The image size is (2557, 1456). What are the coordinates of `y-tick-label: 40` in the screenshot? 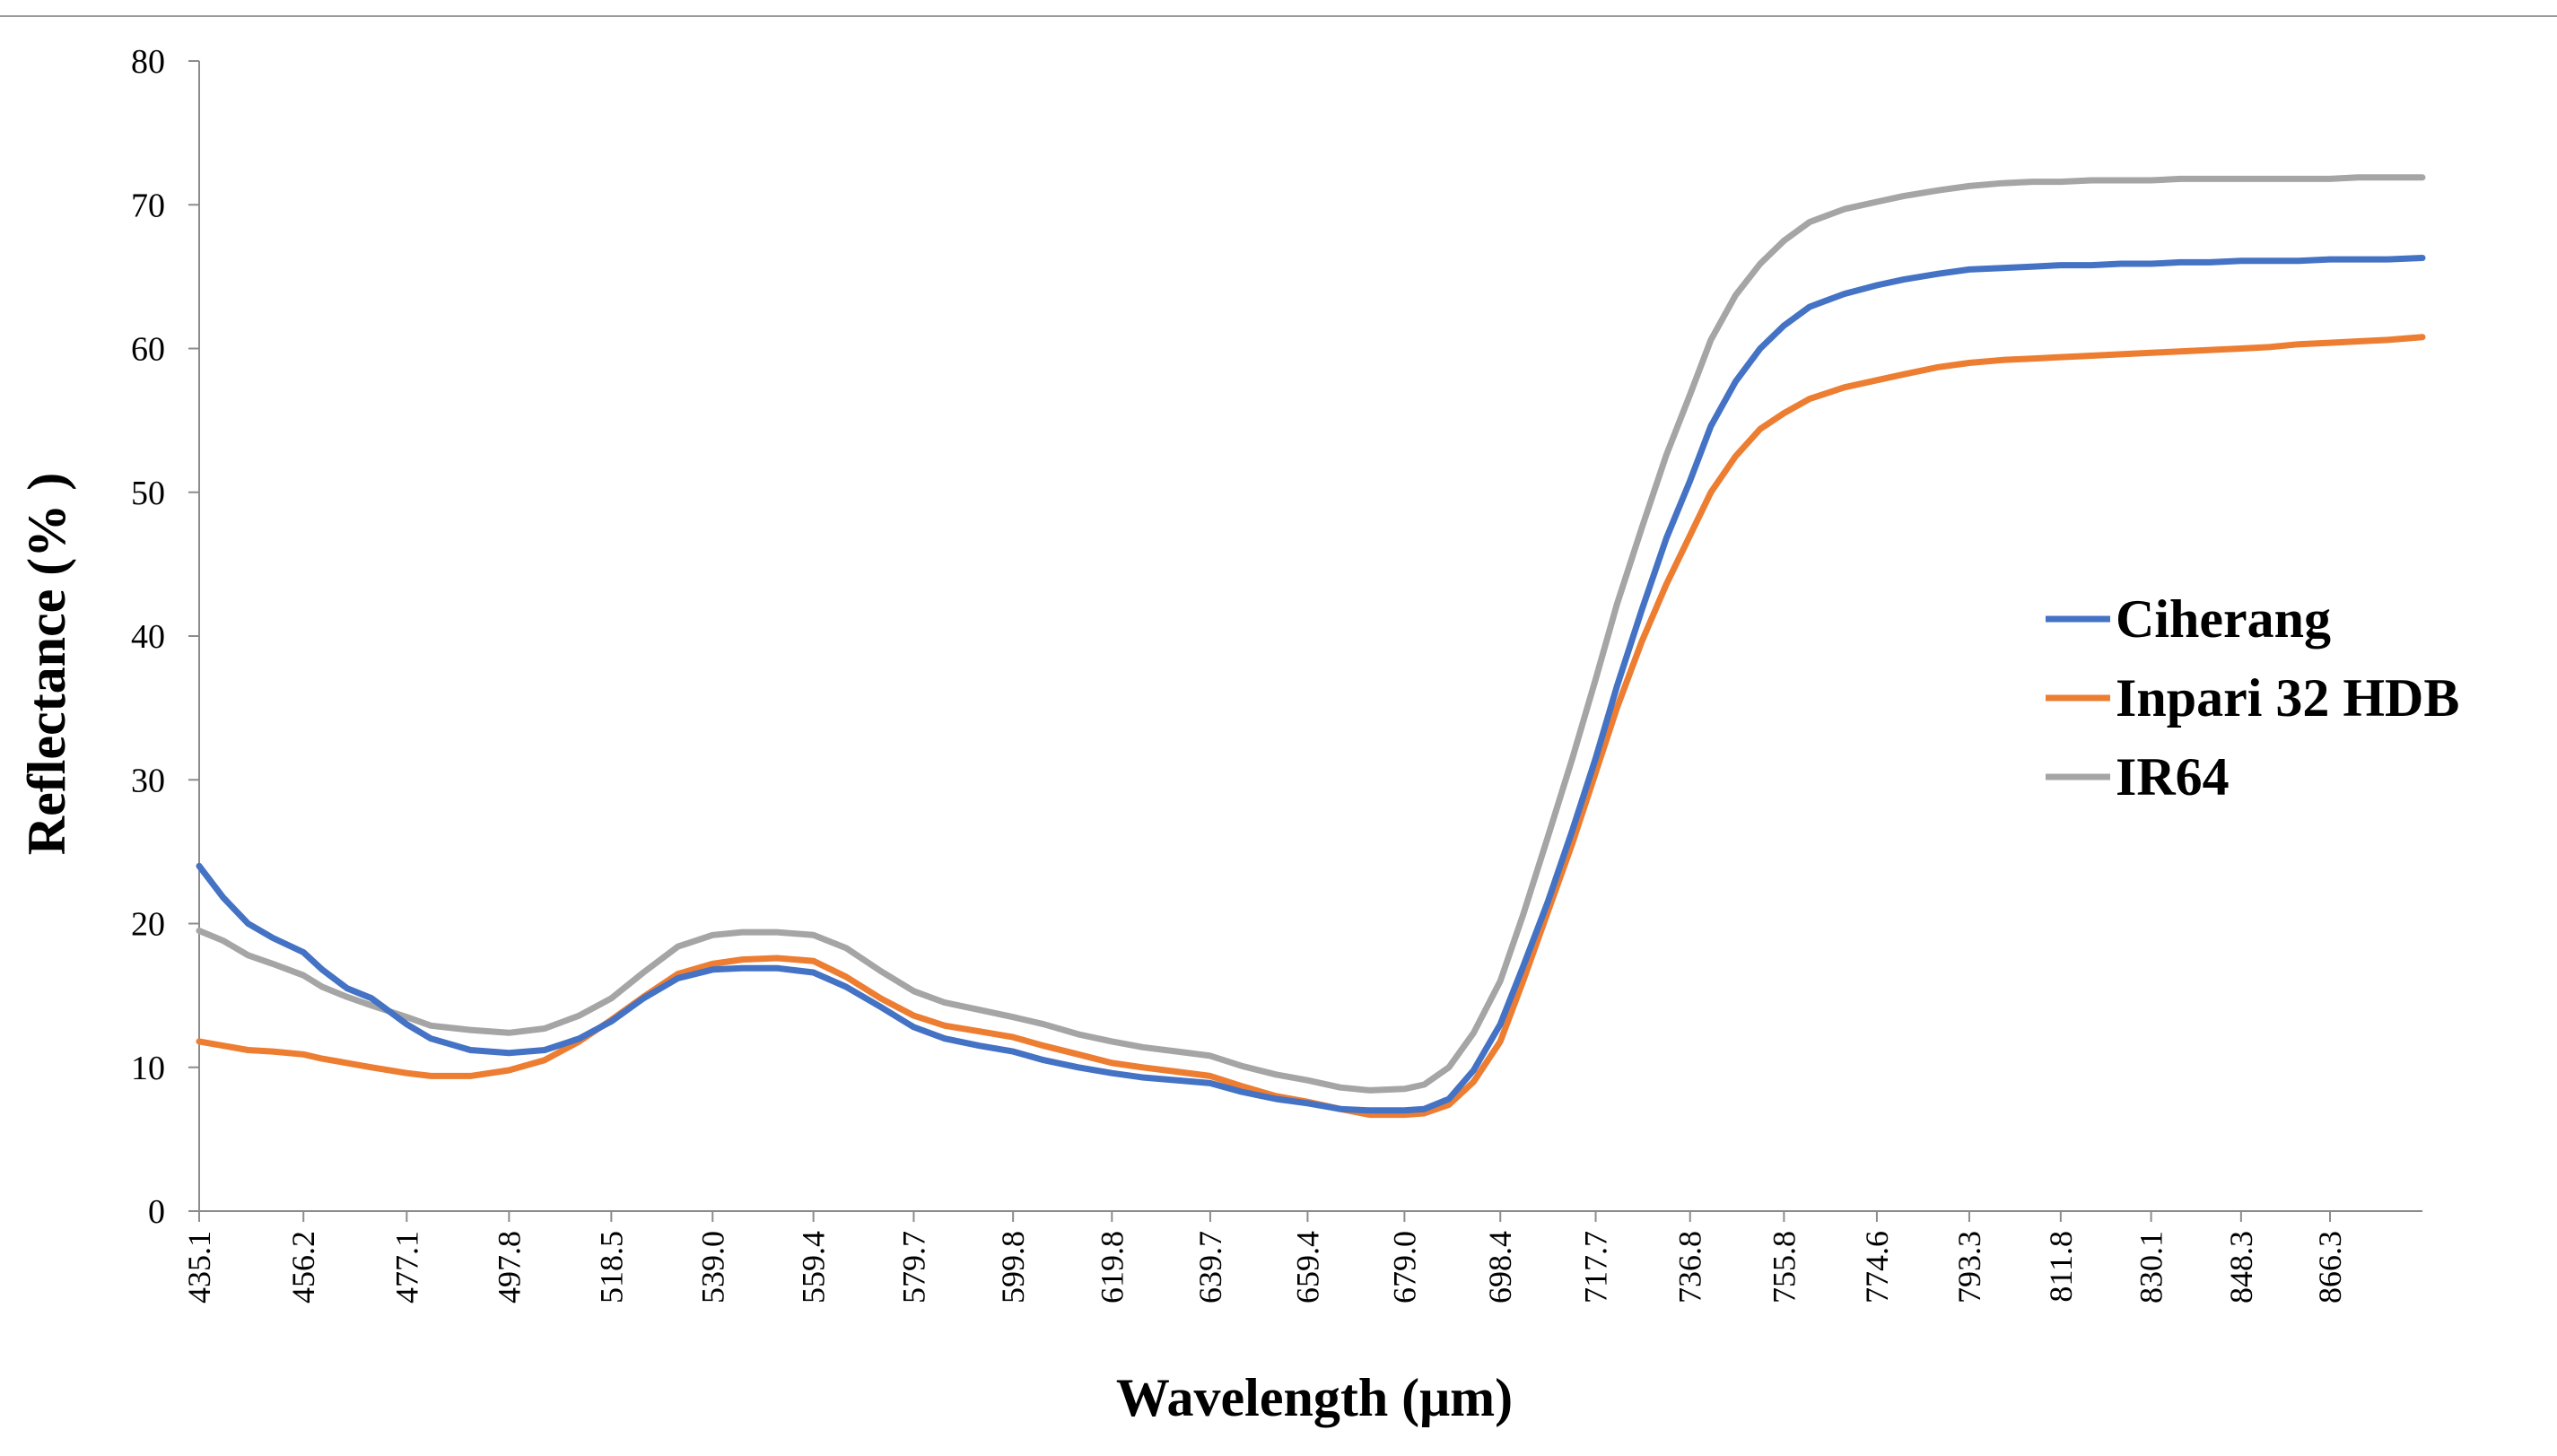 It's located at (148, 637).